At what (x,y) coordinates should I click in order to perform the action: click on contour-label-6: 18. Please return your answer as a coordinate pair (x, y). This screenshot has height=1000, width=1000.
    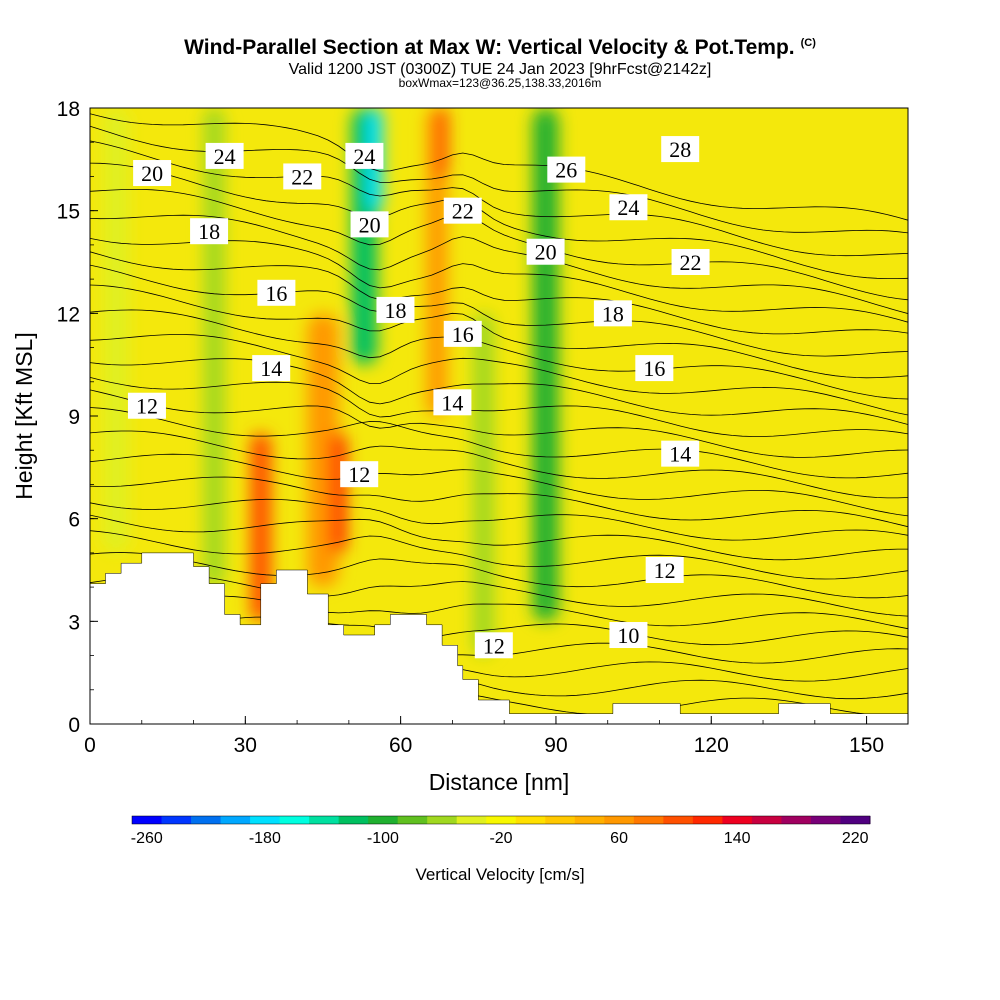
    Looking at the image, I should click on (209, 231).